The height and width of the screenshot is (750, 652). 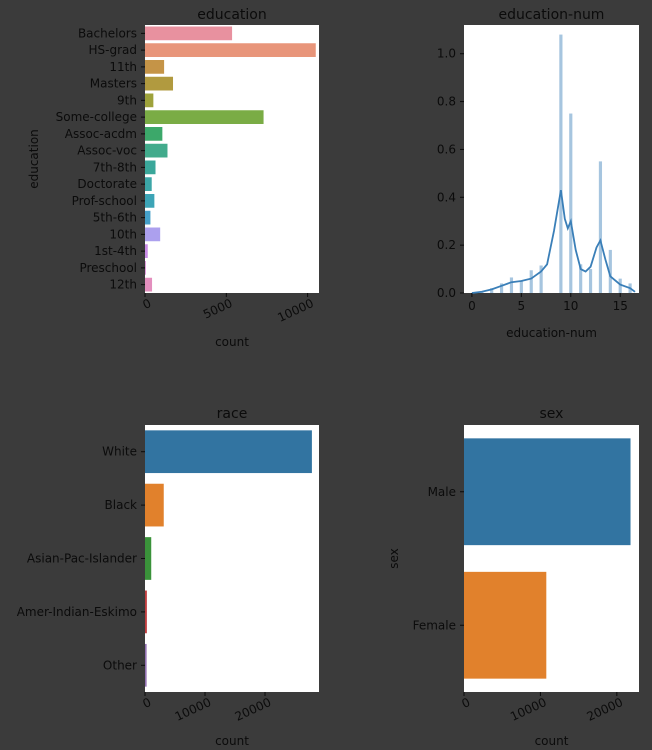 I want to click on education-plot-area, so click(x=232, y=159).